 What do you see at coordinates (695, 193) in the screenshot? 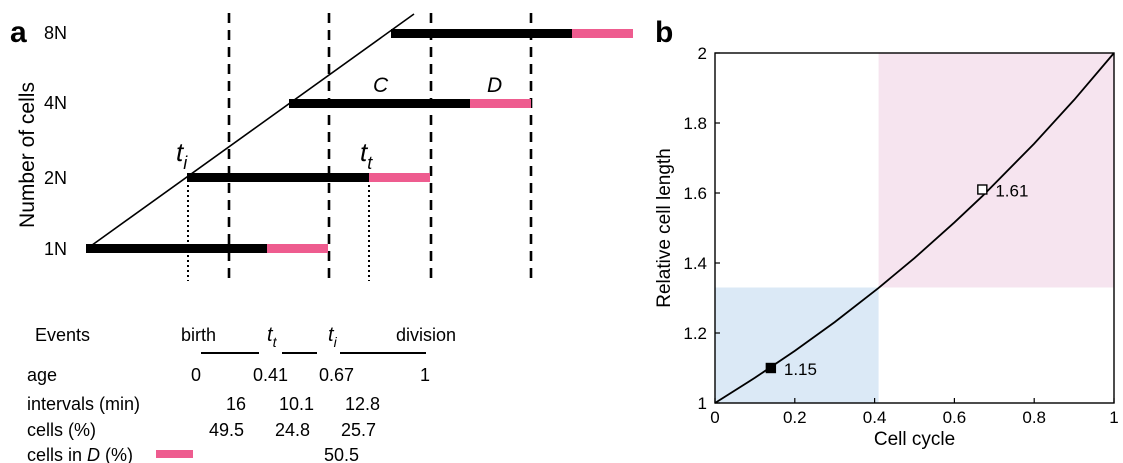
I see `y-tick-label: 1.6` at bounding box center [695, 193].